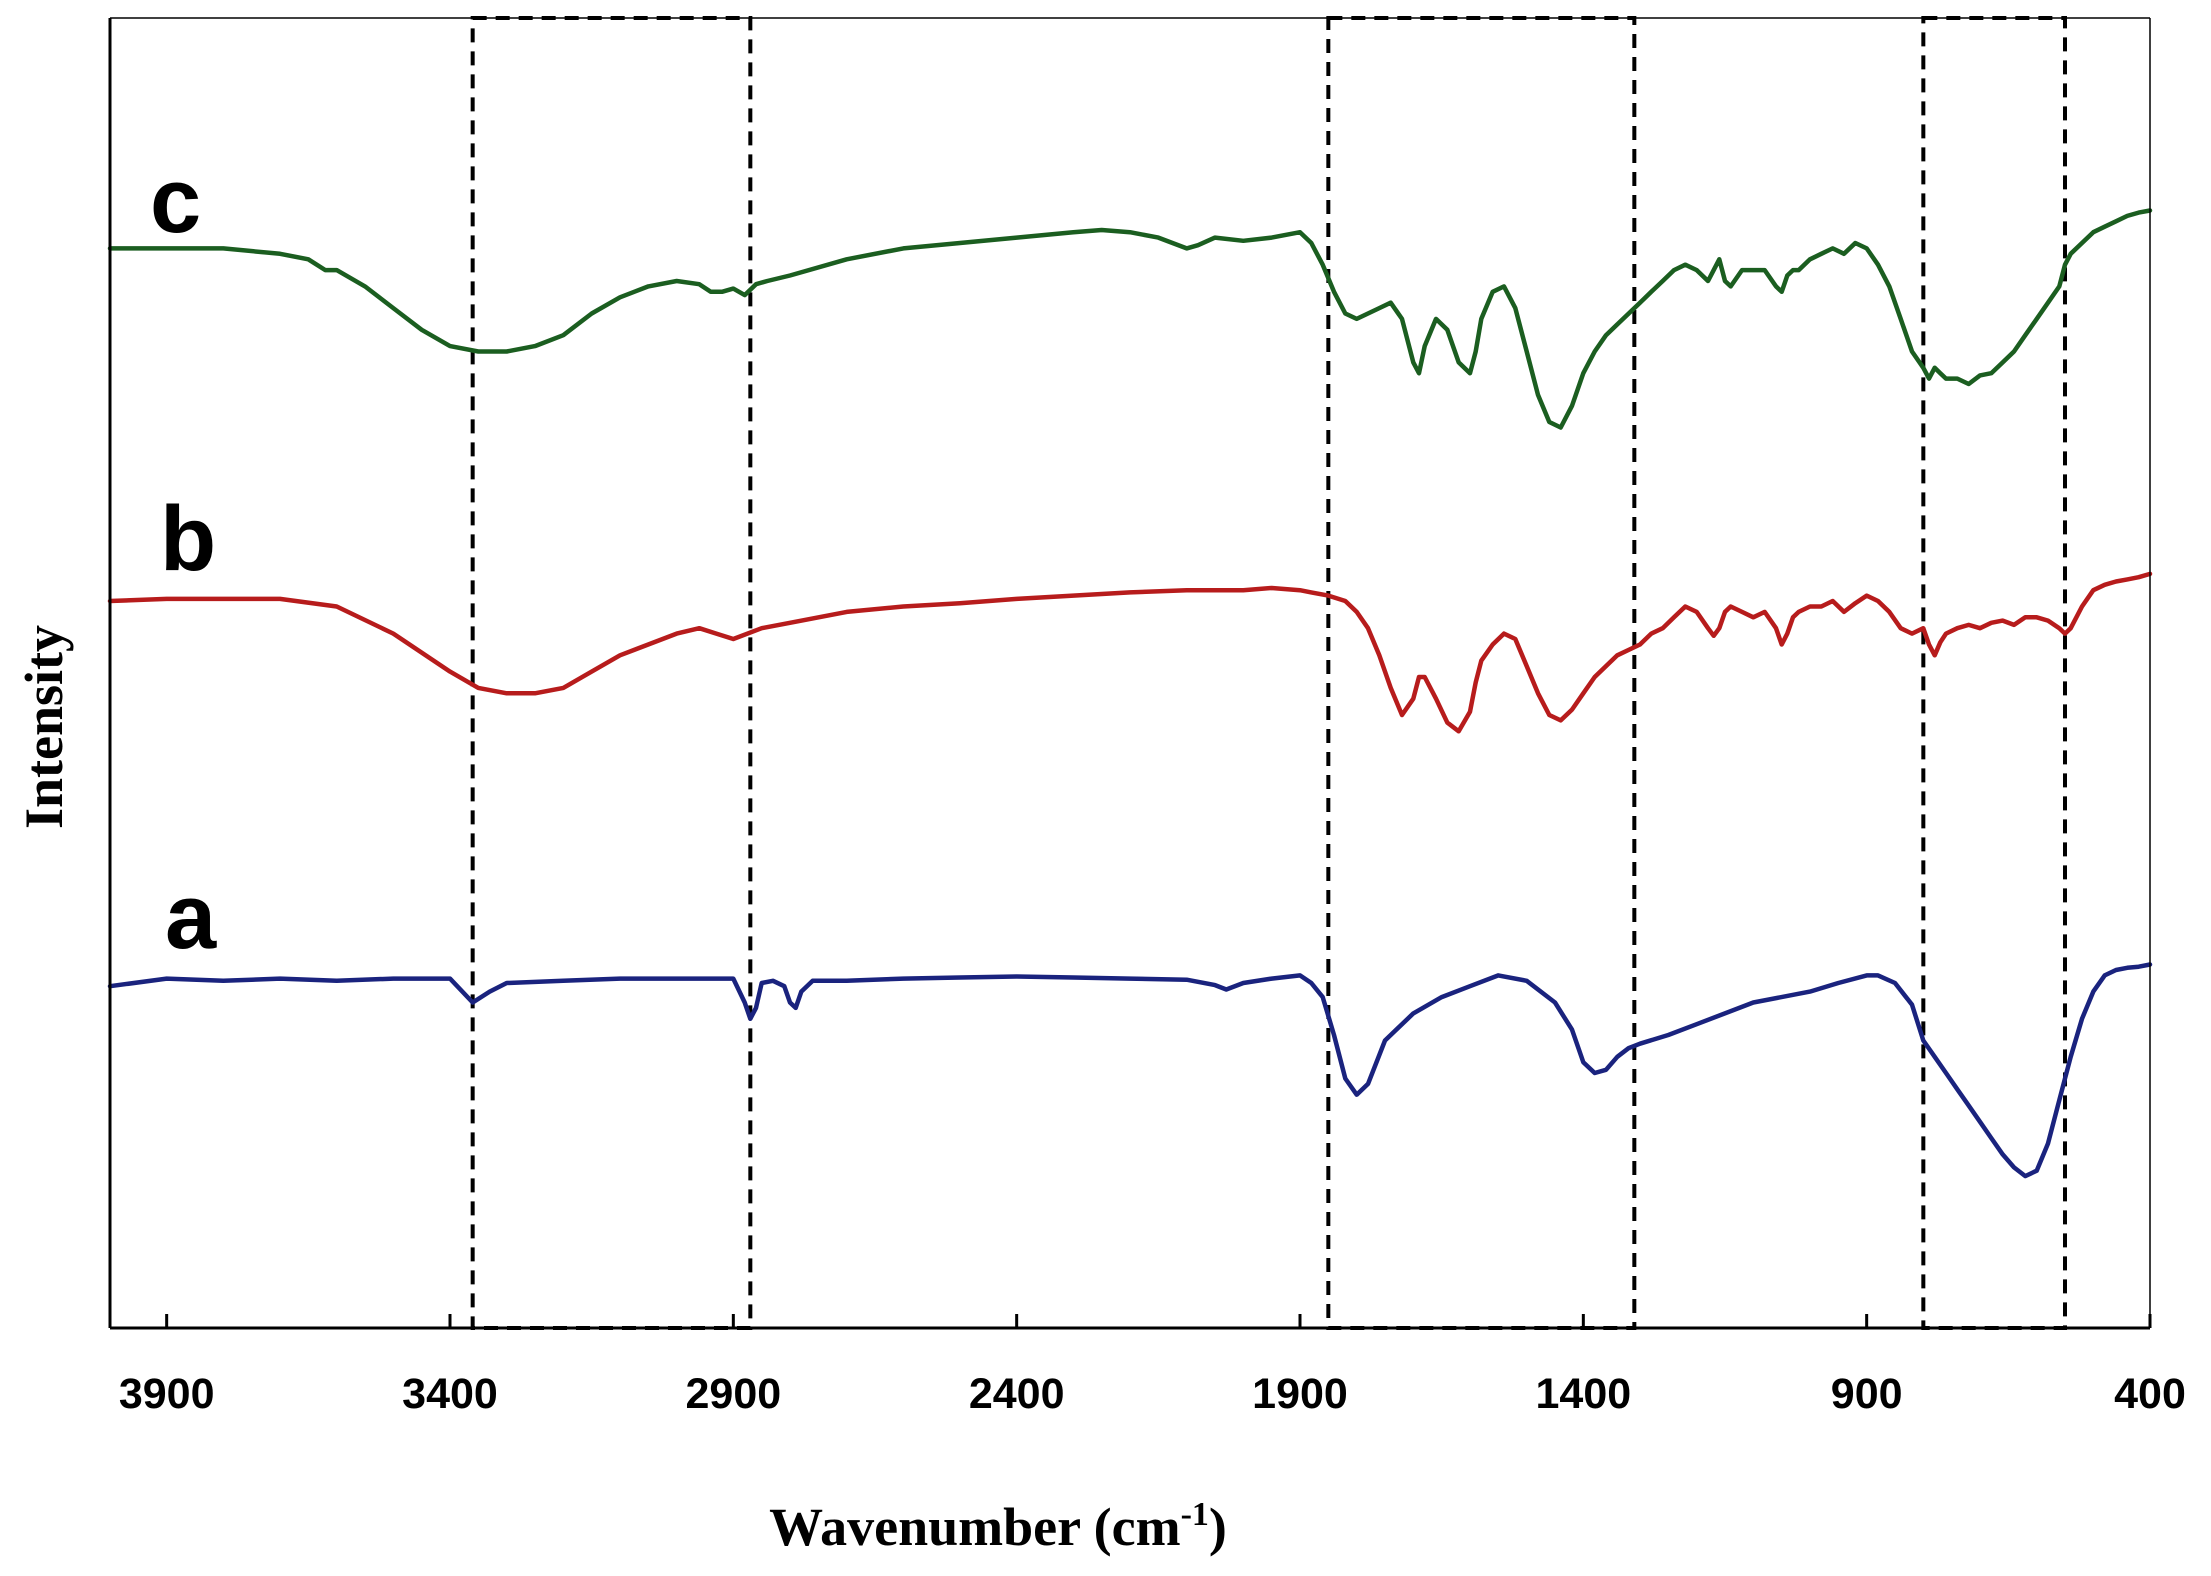  Describe the element at coordinates (191, 917) in the screenshot. I see `series-label-a: a` at that location.